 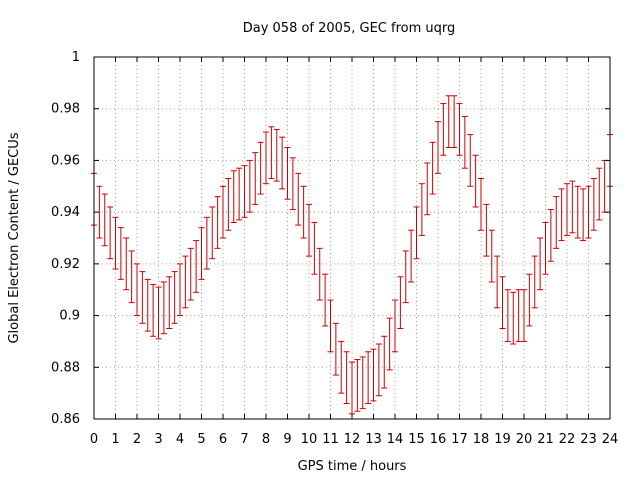 I want to click on y-tick-label: 0.94, so click(x=65, y=212).